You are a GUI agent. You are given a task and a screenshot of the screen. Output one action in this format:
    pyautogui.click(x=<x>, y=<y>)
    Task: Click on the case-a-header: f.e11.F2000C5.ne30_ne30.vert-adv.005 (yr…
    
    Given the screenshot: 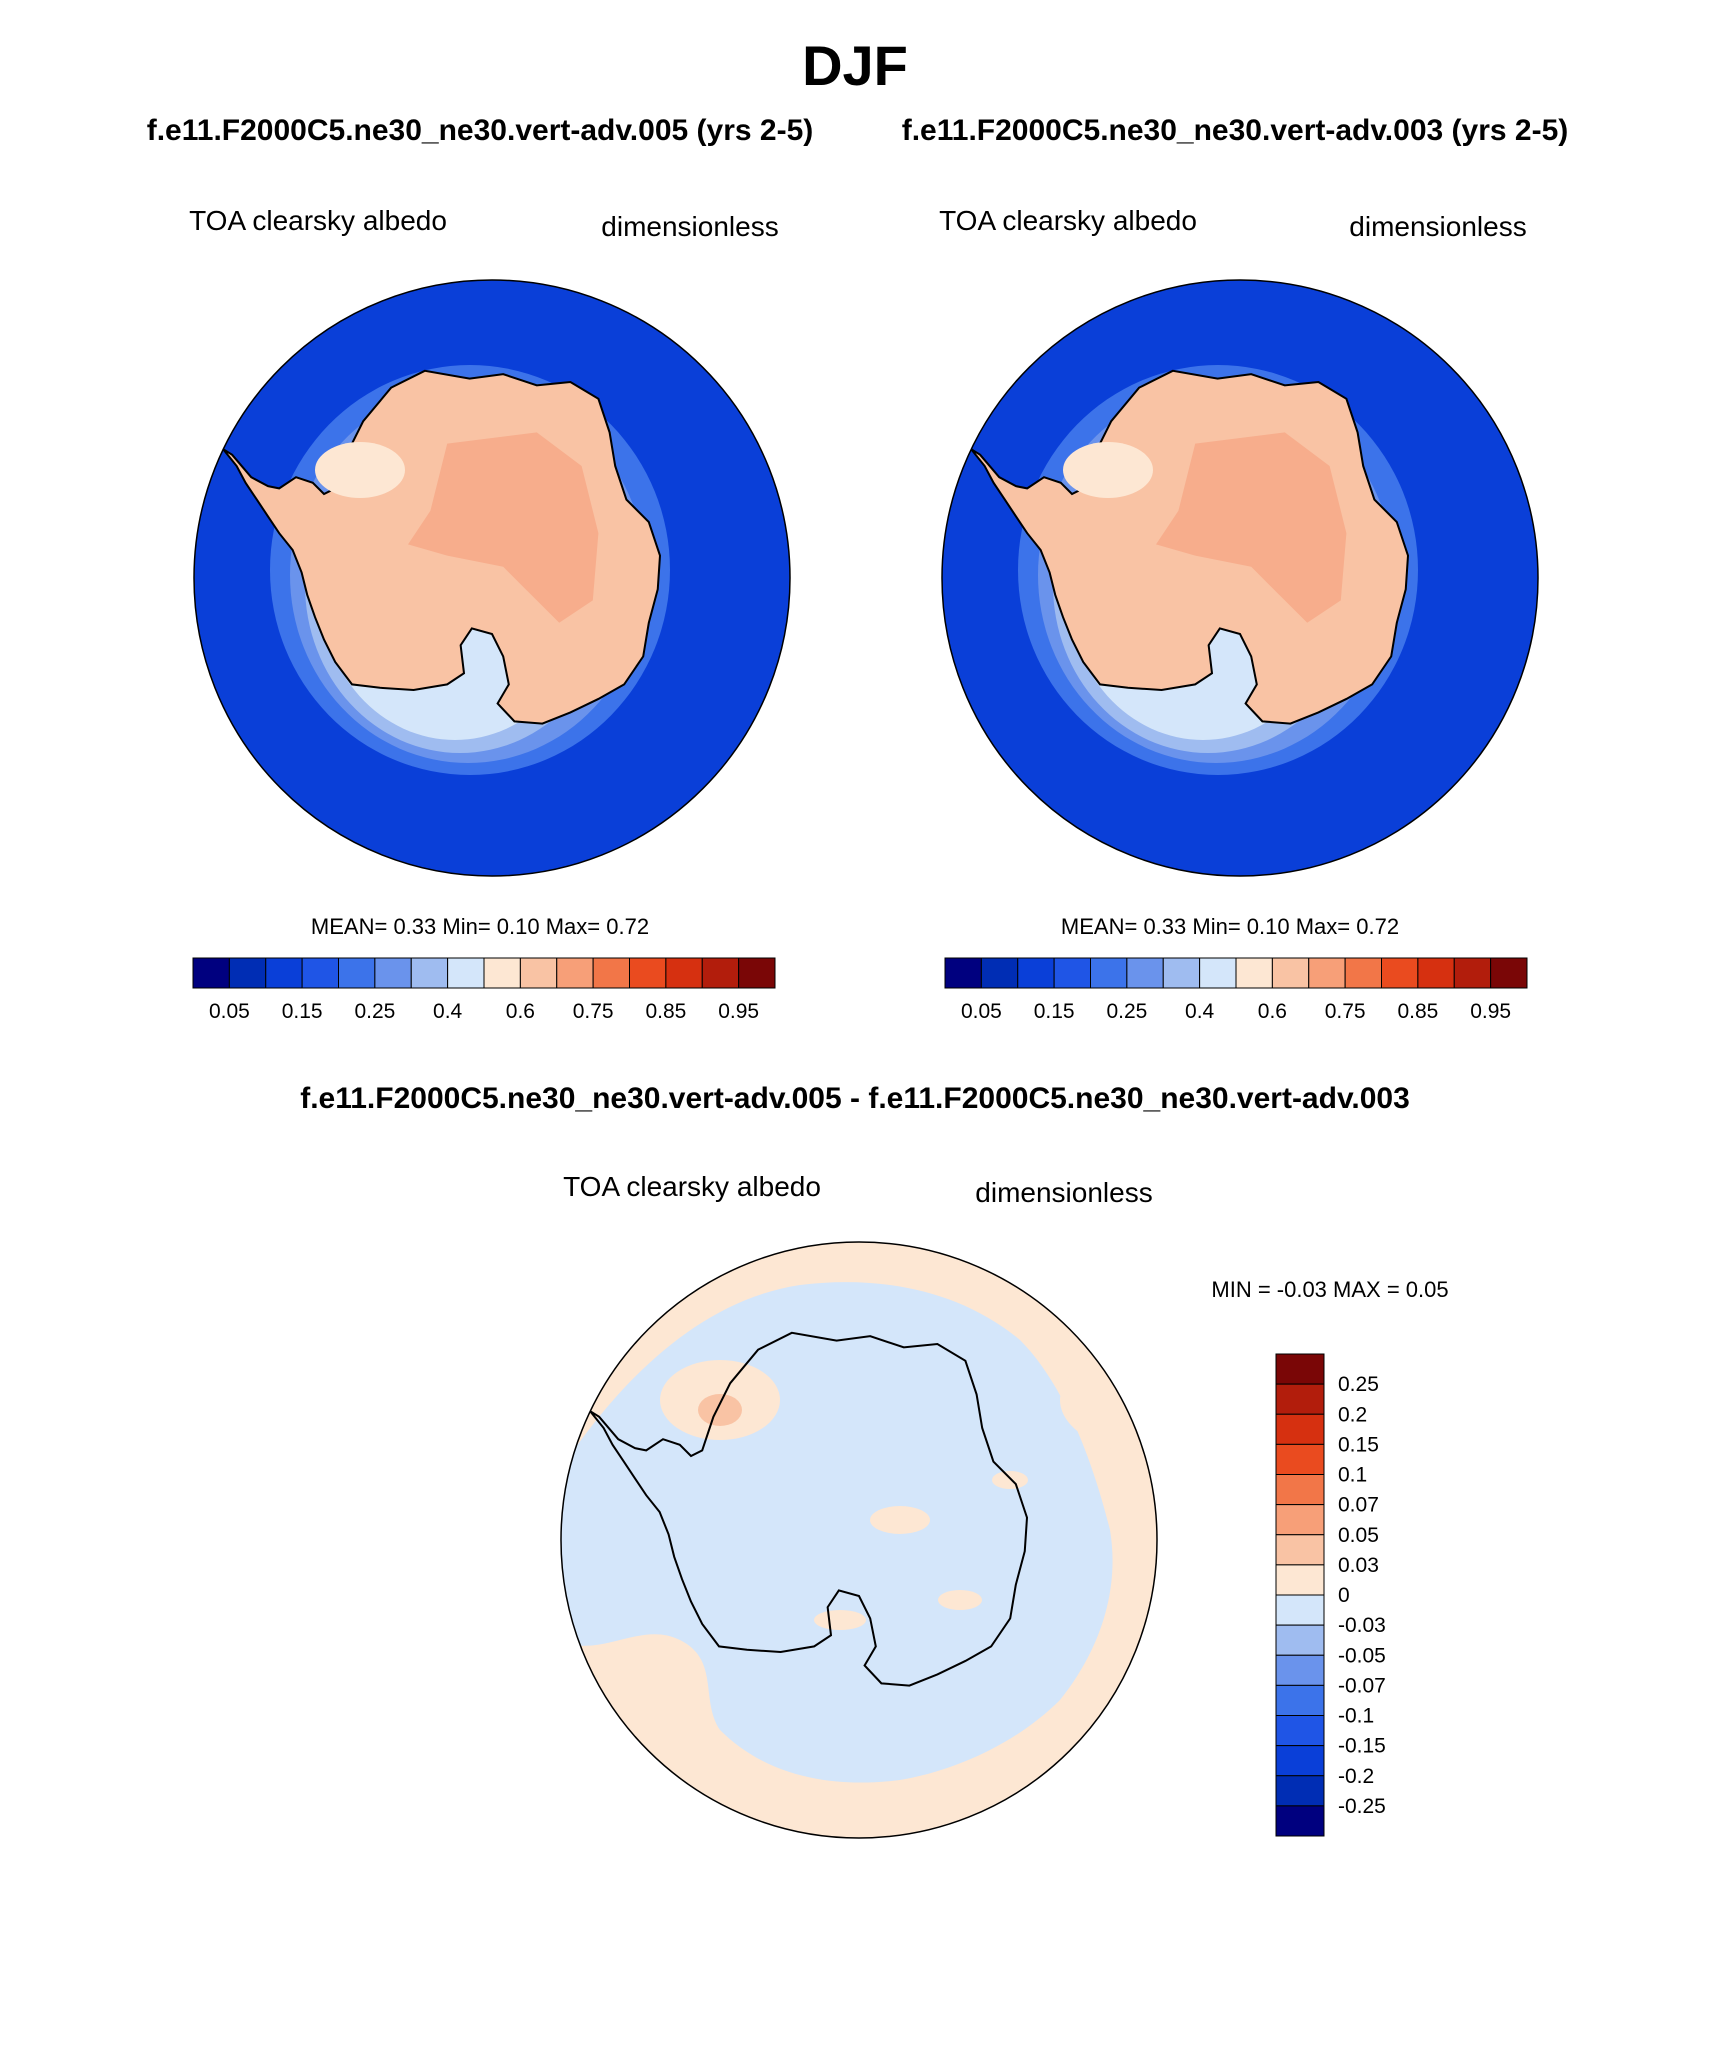 What is the action you would take?
    pyautogui.click(x=480, y=130)
    